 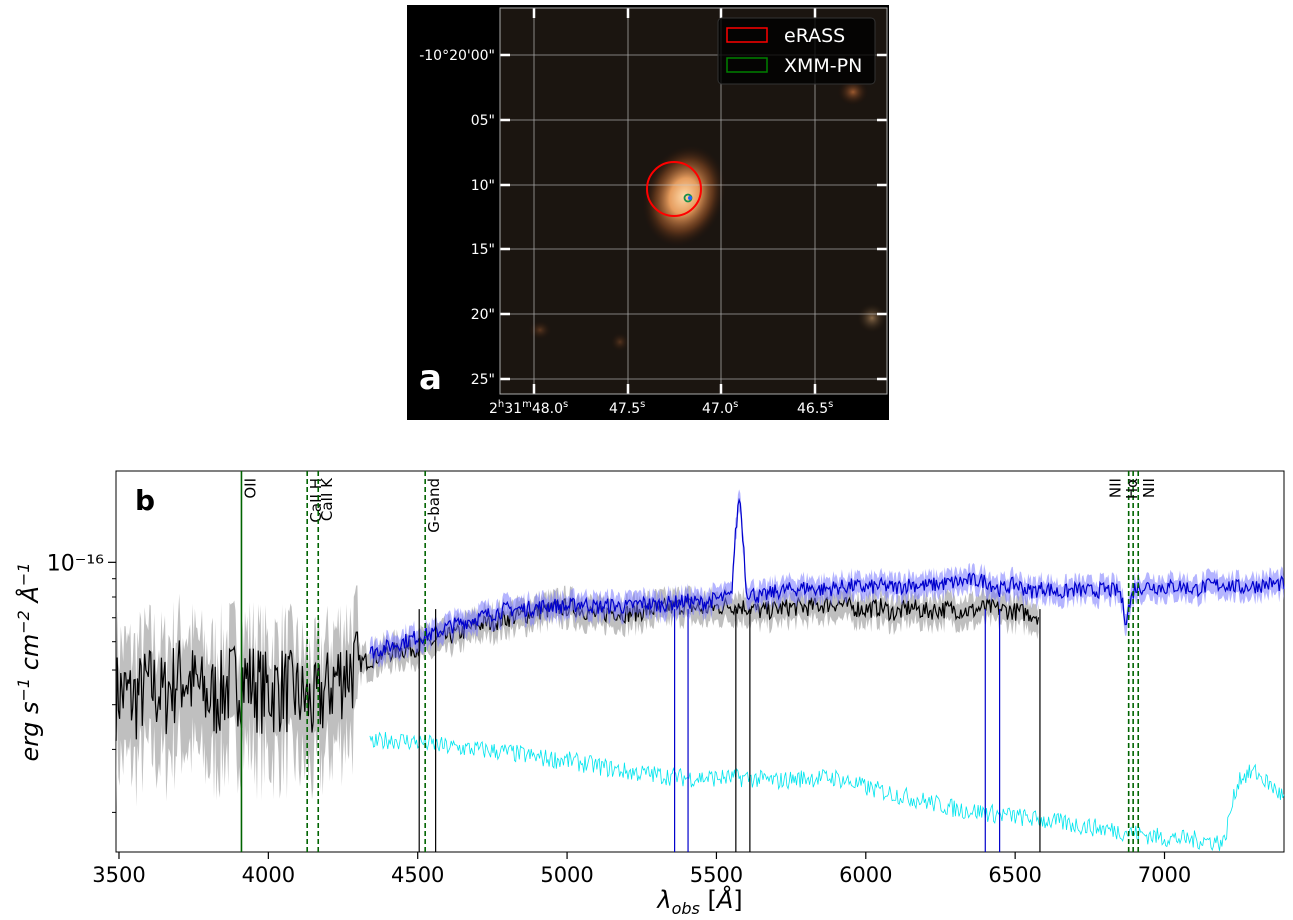 I want to click on spectrum-error-band, so click(x=826, y=579).